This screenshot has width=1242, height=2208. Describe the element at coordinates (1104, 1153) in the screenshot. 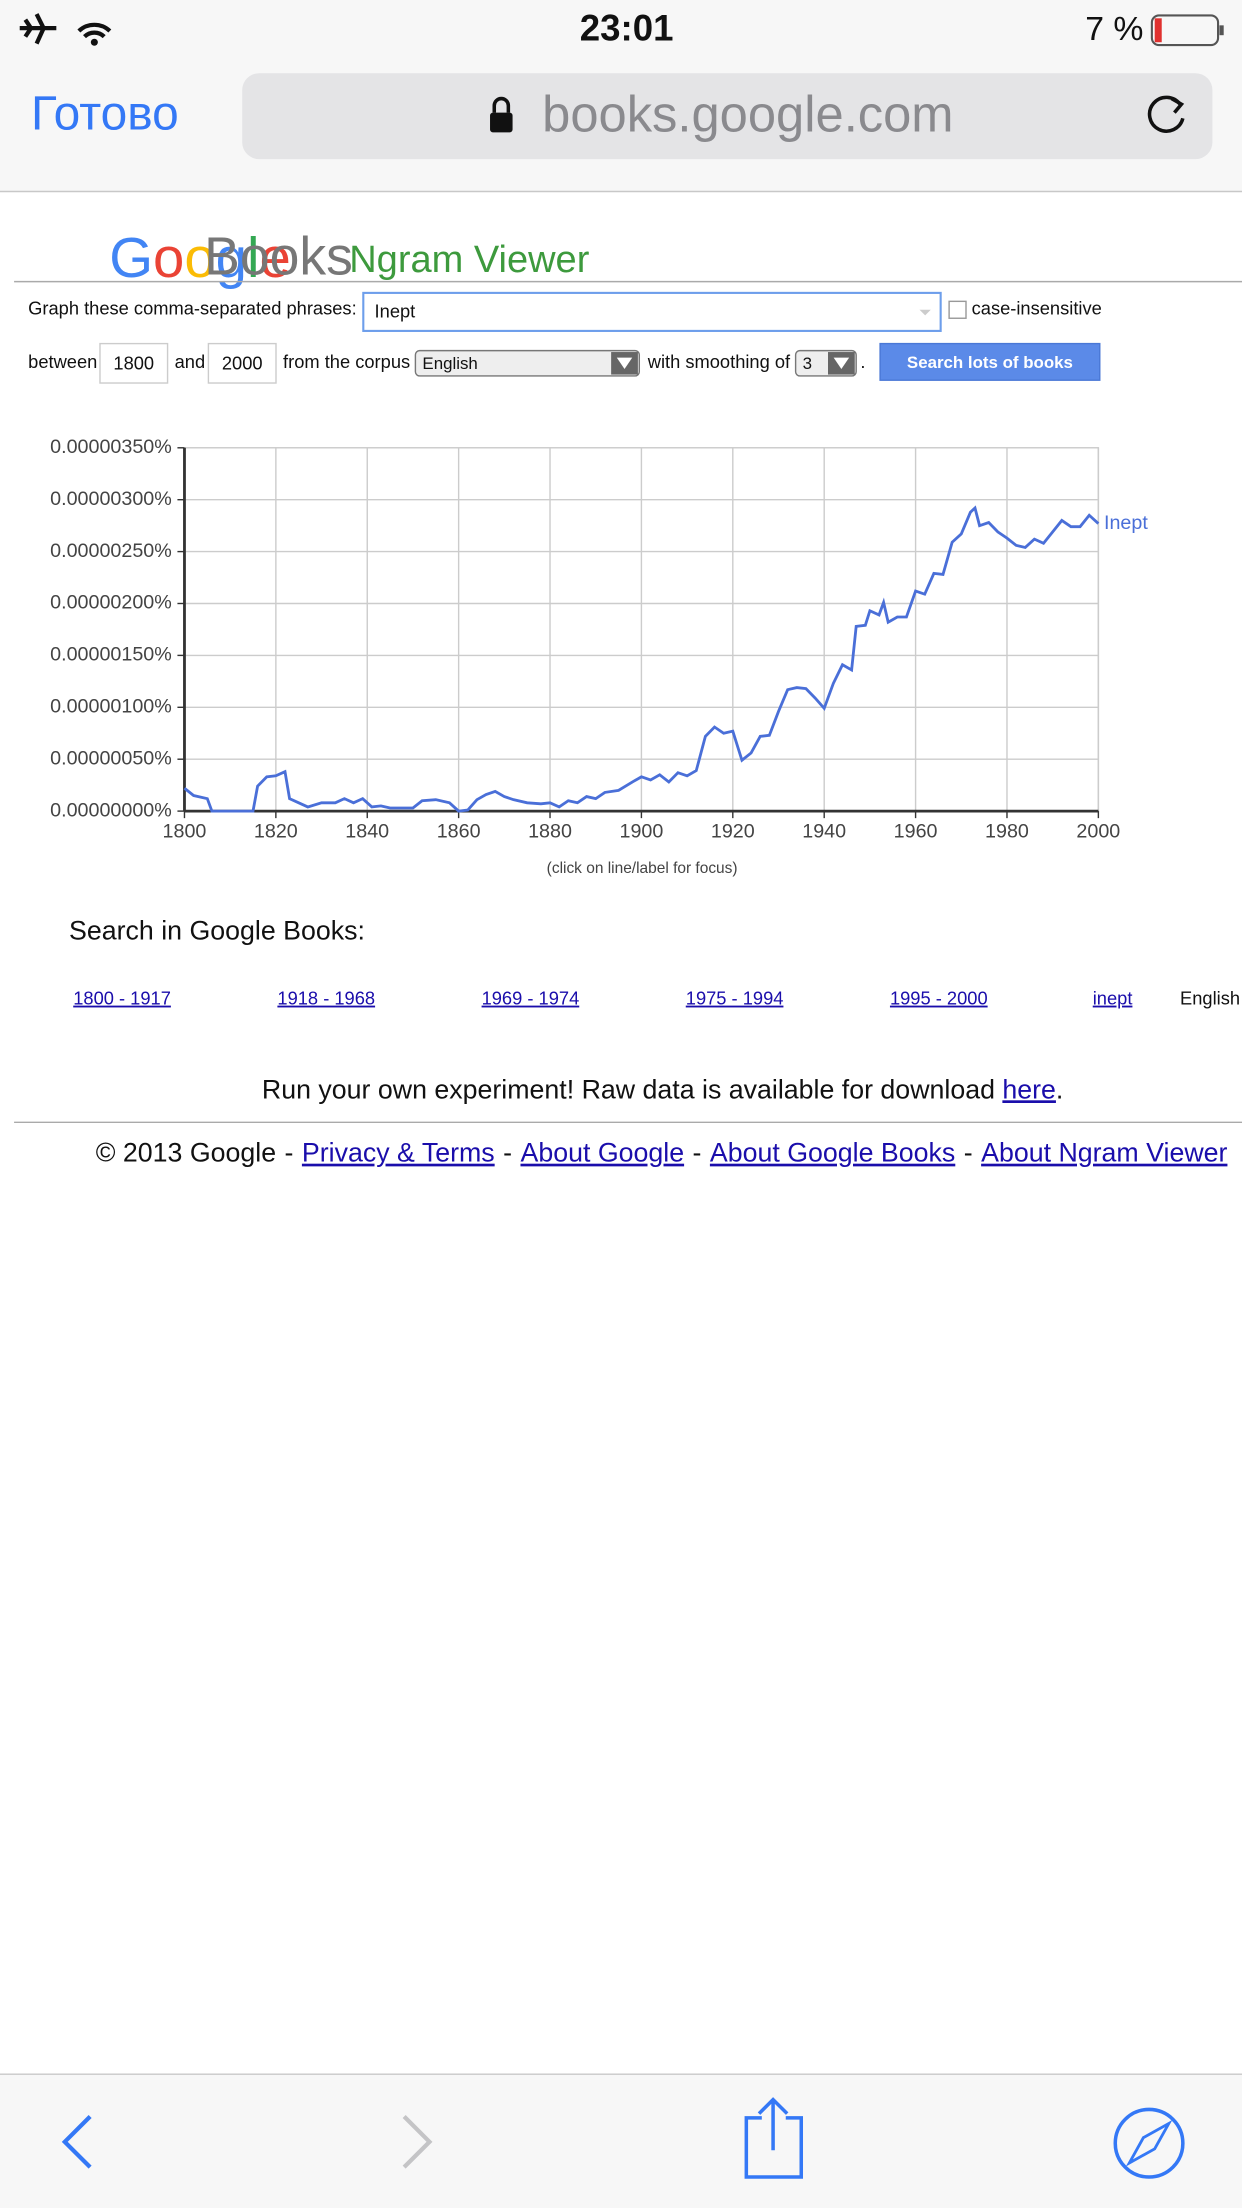

I see `footer-link: About Ngram Viewer` at that location.